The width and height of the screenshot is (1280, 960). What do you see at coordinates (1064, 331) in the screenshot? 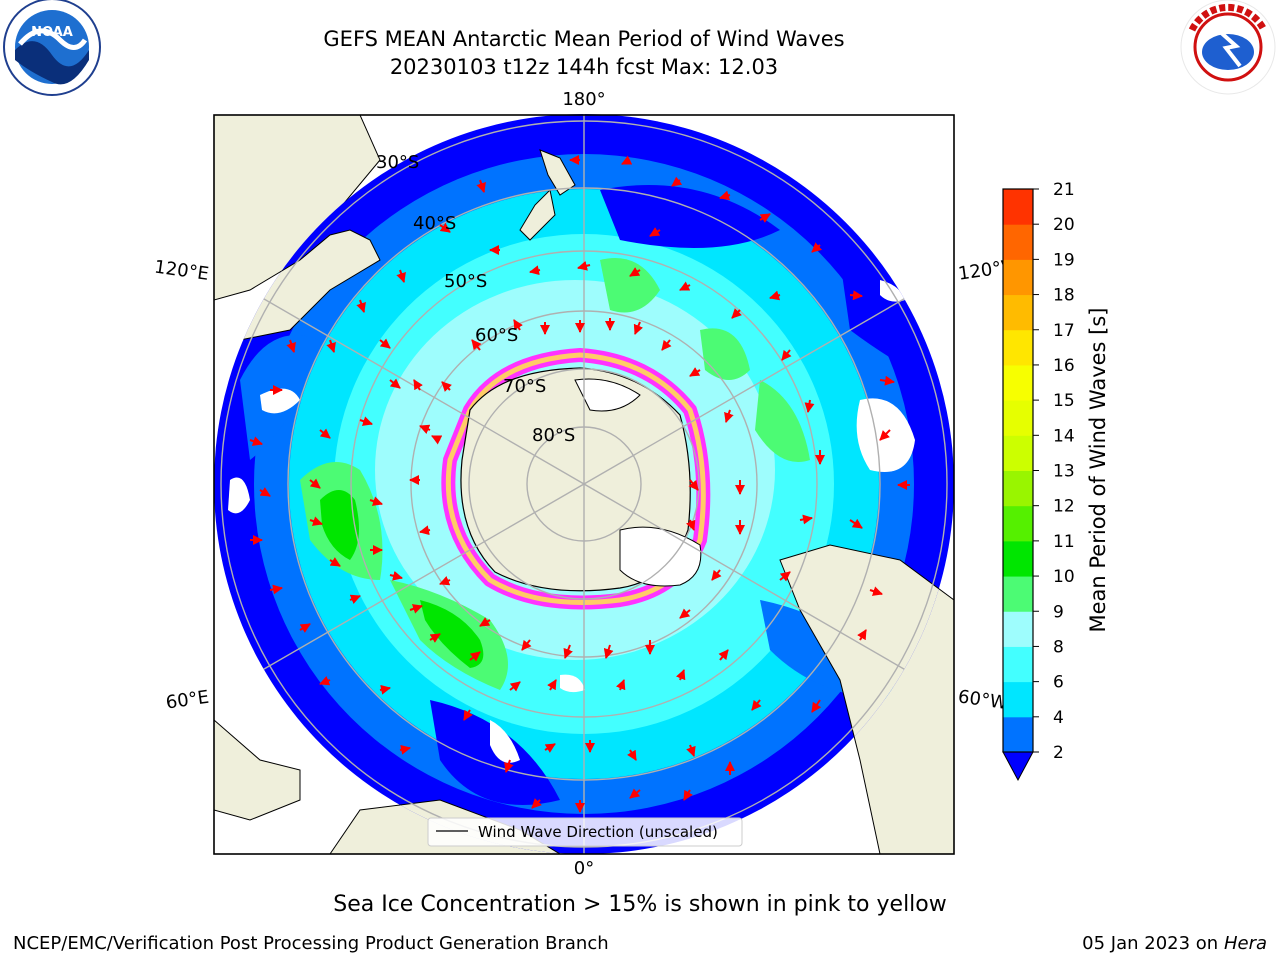
I see `colorbar-tick-label: 17` at bounding box center [1064, 331].